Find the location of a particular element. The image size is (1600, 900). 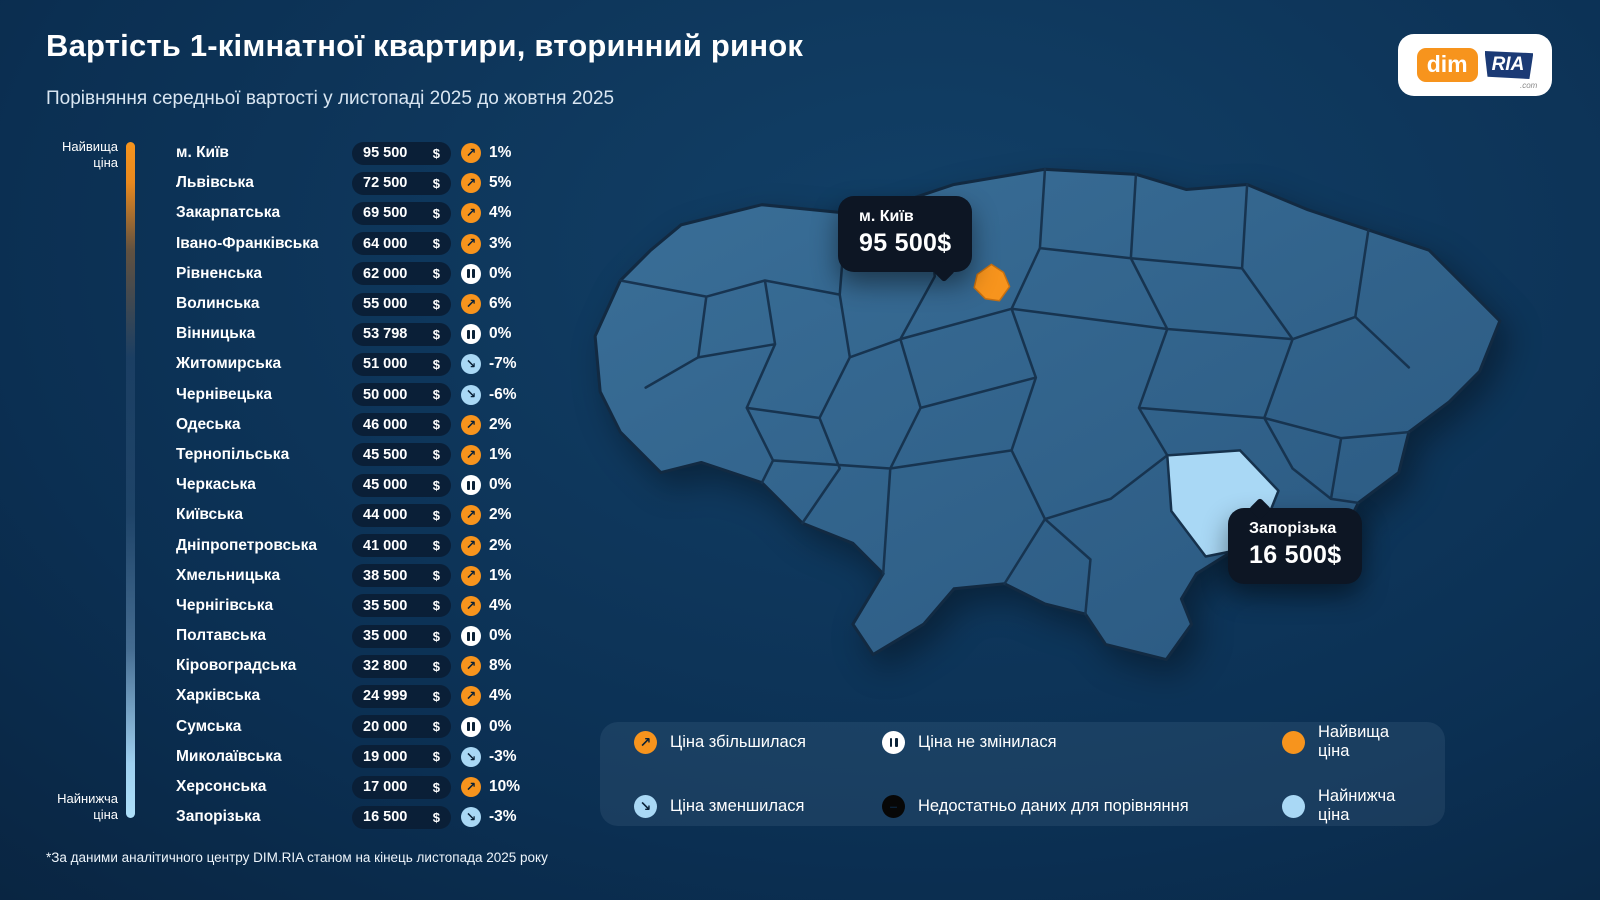

price-pill: 50 000 $ is located at coordinates (401, 395).